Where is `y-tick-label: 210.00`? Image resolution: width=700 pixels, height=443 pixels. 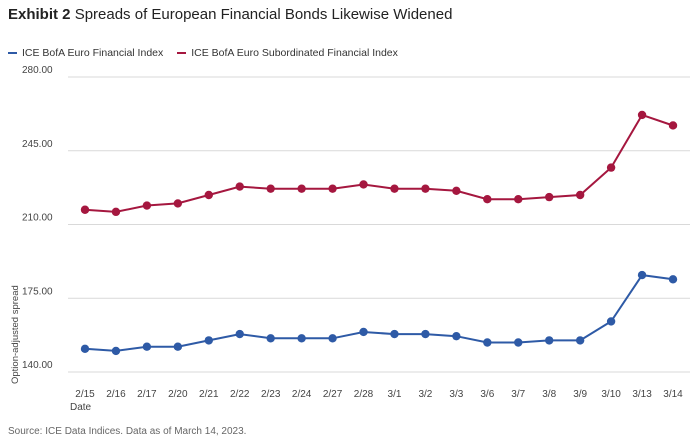 y-tick-label: 210.00 is located at coordinates (37, 218).